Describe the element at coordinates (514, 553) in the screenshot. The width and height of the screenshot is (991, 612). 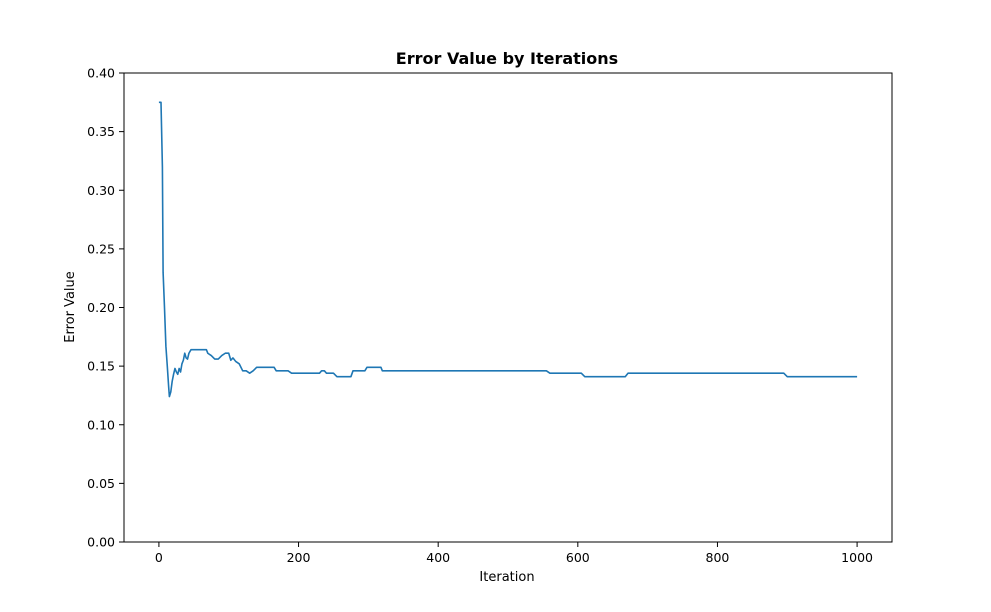
I see `x-axis: 0 200 400 600 800 1000` at that location.